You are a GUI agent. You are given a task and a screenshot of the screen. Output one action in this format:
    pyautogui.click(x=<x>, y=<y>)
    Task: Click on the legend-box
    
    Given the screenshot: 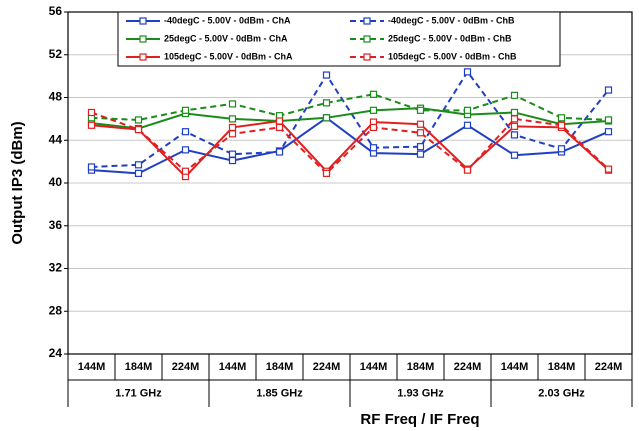 What is the action you would take?
    pyautogui.click(x=339, y=39)
    